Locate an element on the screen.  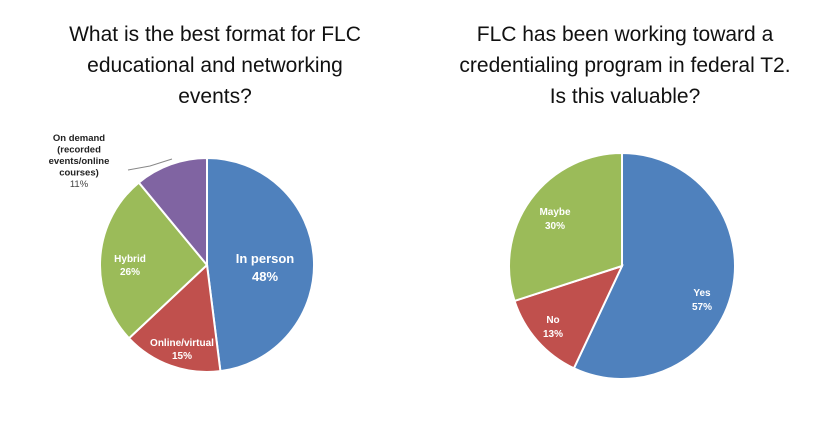
pie-slice-onlinevirtual is located at coordinates (174, 317).